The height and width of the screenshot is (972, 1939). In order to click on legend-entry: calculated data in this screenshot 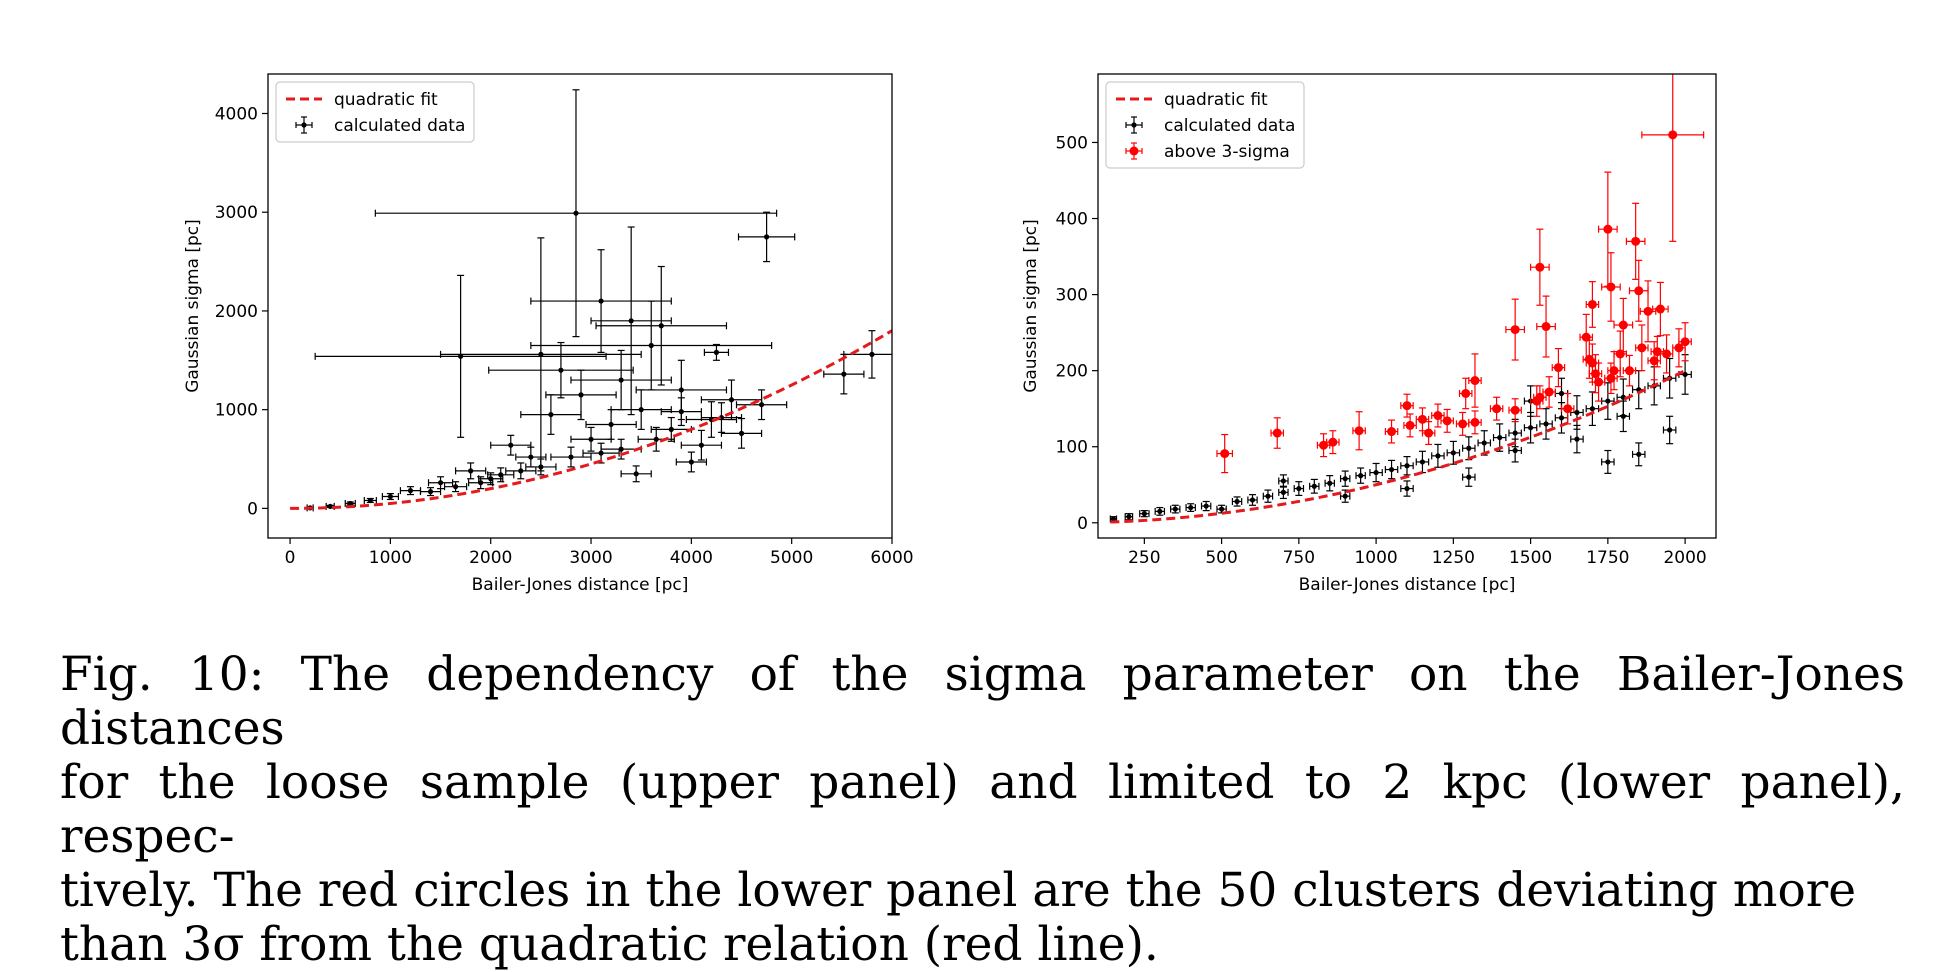, I will do `click(1210, 126)`.